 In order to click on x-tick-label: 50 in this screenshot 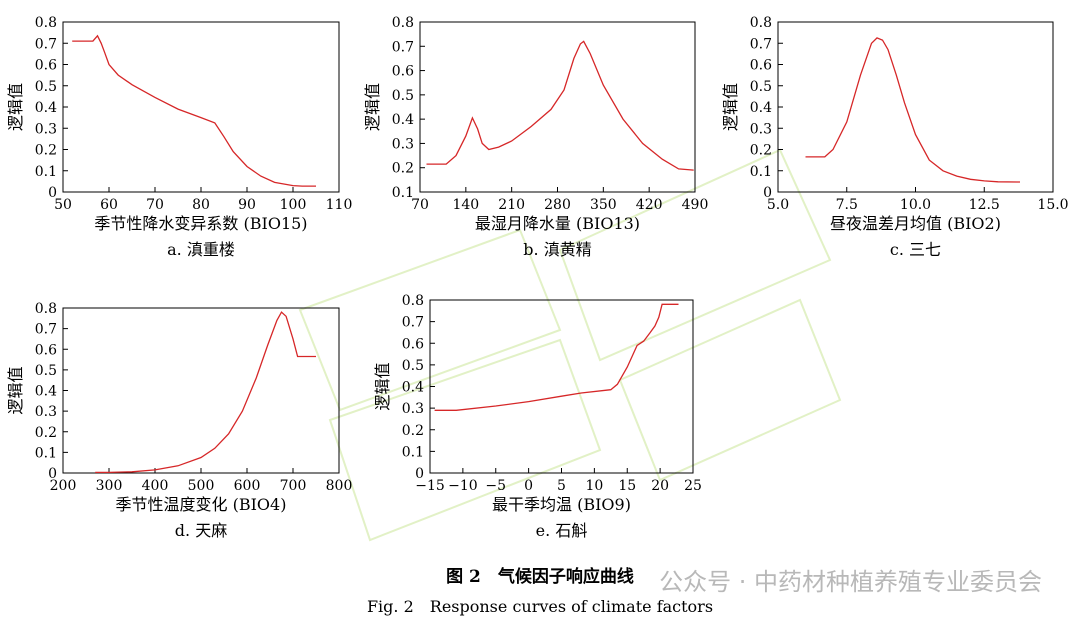, I will do `click(63, 205)`.